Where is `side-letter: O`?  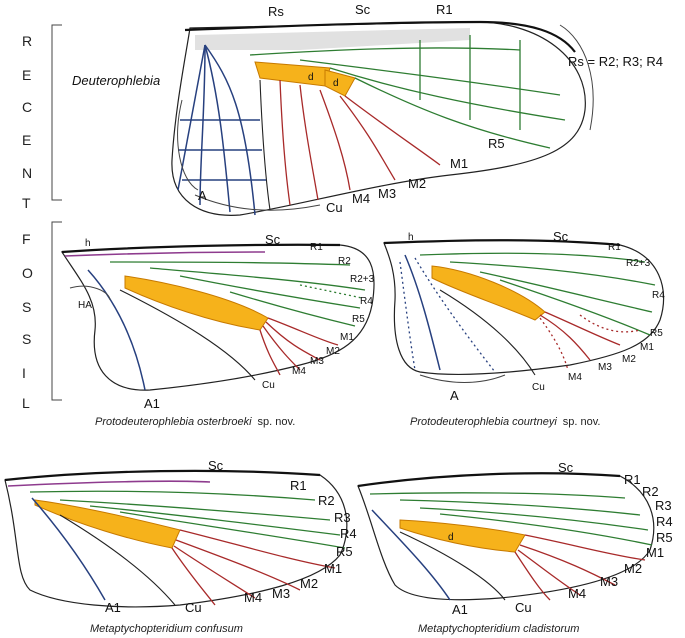
side-letter: O is located at coordinates (28, 273).